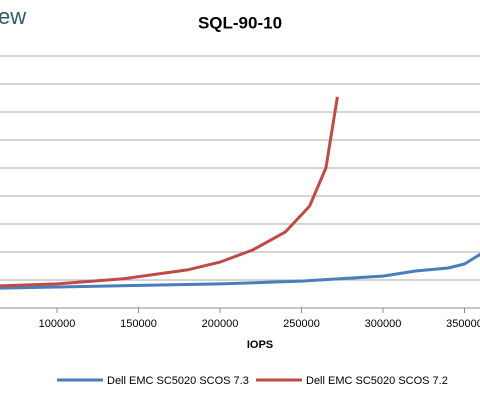 The image size is (480, 401). I want to click on x-tick-label: 350000, so click(463, 324).